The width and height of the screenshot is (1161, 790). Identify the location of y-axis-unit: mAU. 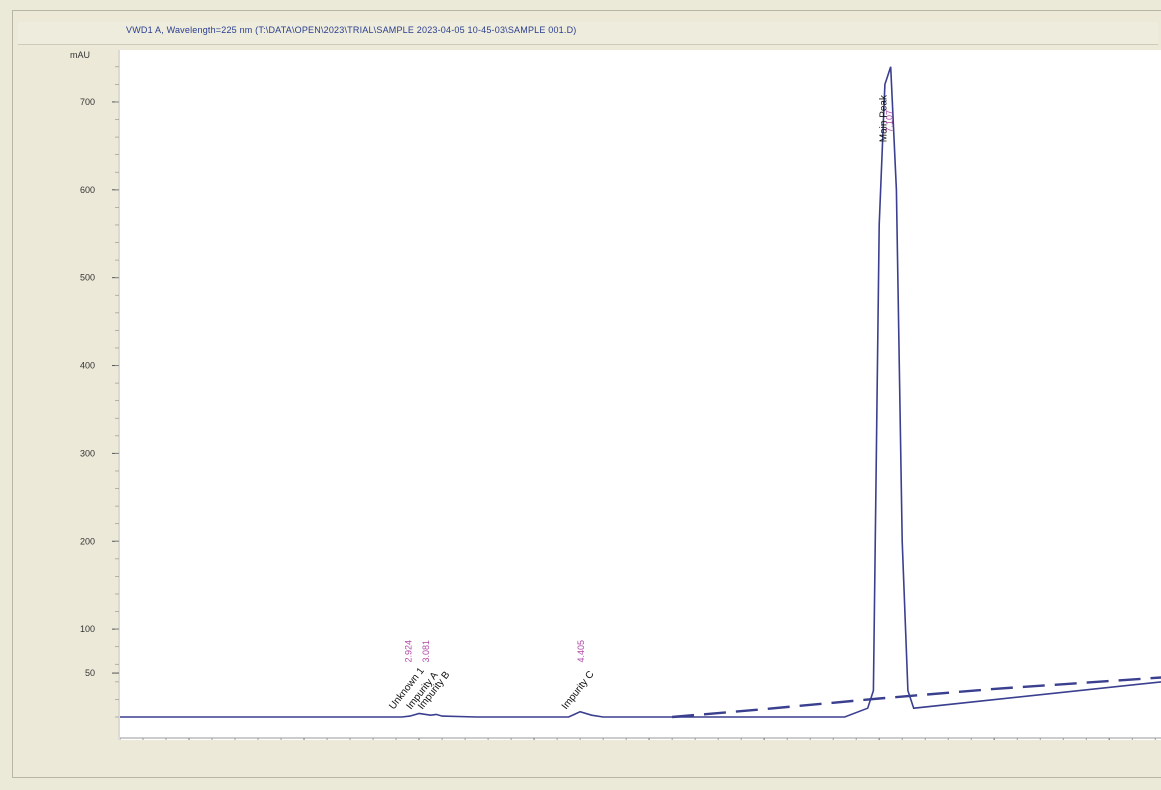
(80, 55).